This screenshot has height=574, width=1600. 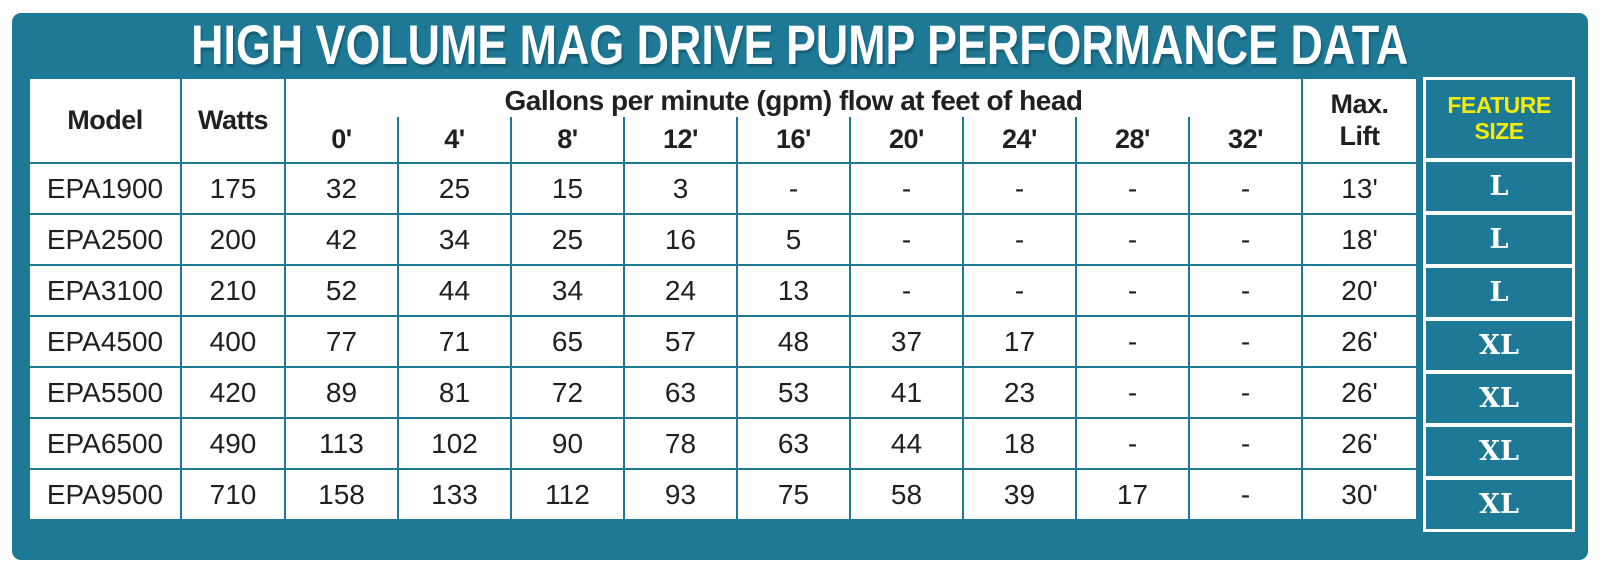 What do you see at coordinates (233, 392) in the screenshot?
I see `watts-cell: 420` at bounding box center [233, 392].